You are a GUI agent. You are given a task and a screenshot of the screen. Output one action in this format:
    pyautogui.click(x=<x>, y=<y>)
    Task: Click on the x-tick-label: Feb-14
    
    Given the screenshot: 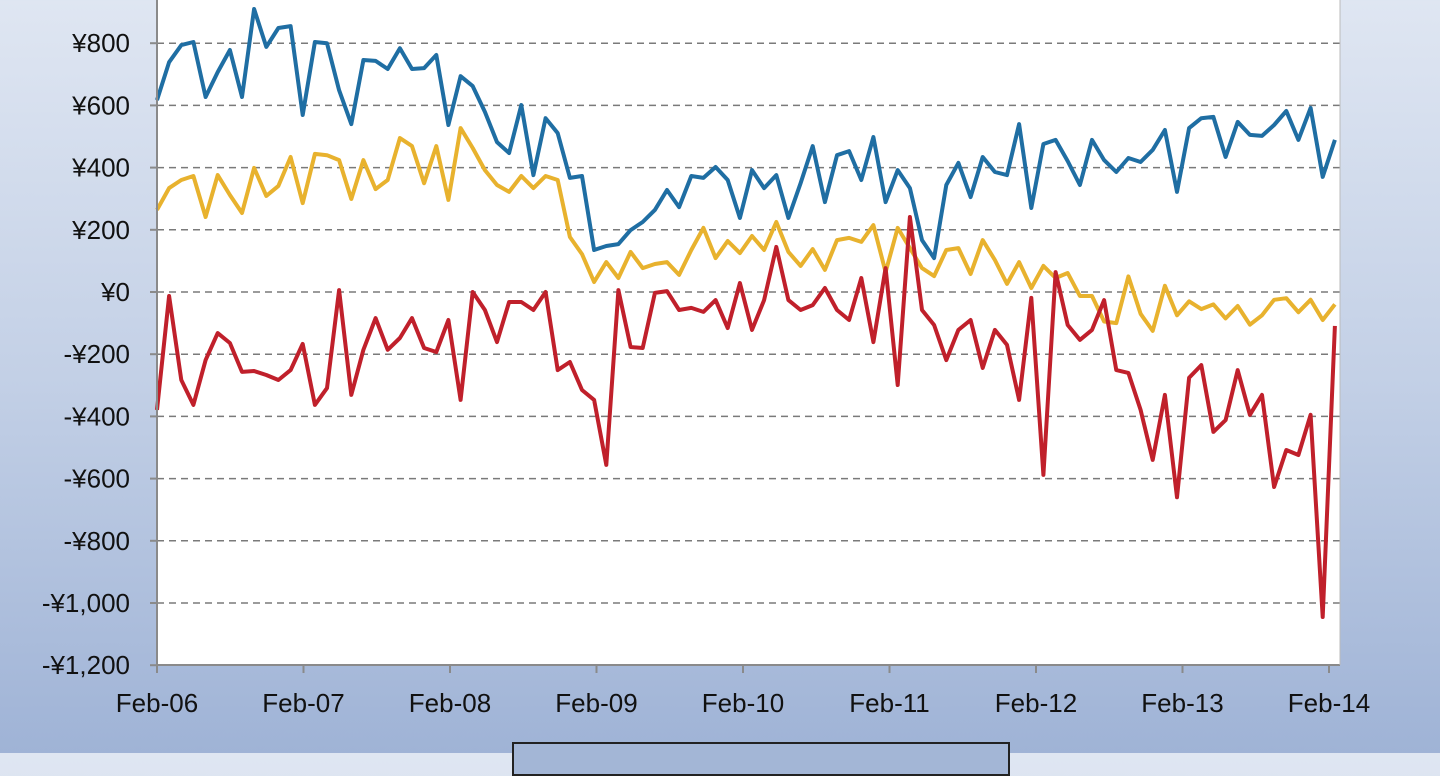 What is the action you would take?
    pyautogui.click(x=1329, y=703)
    